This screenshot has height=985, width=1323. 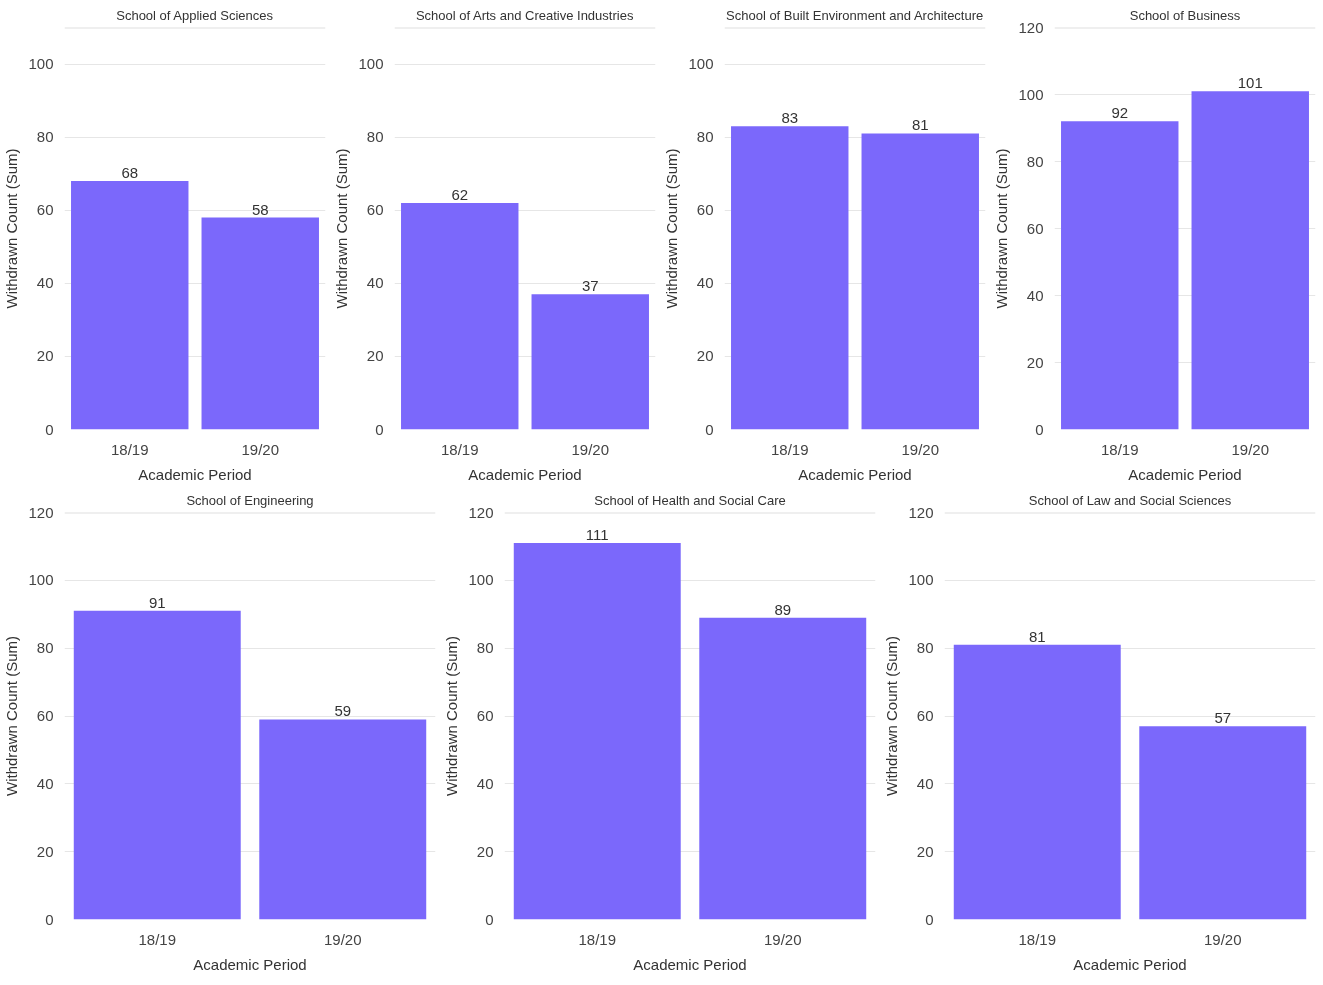 What do you see at coordinates (1130, 500) in the screenshot?
I see `chart-title: School of Law and Social Sciences` at bounding box center [1130, 500].